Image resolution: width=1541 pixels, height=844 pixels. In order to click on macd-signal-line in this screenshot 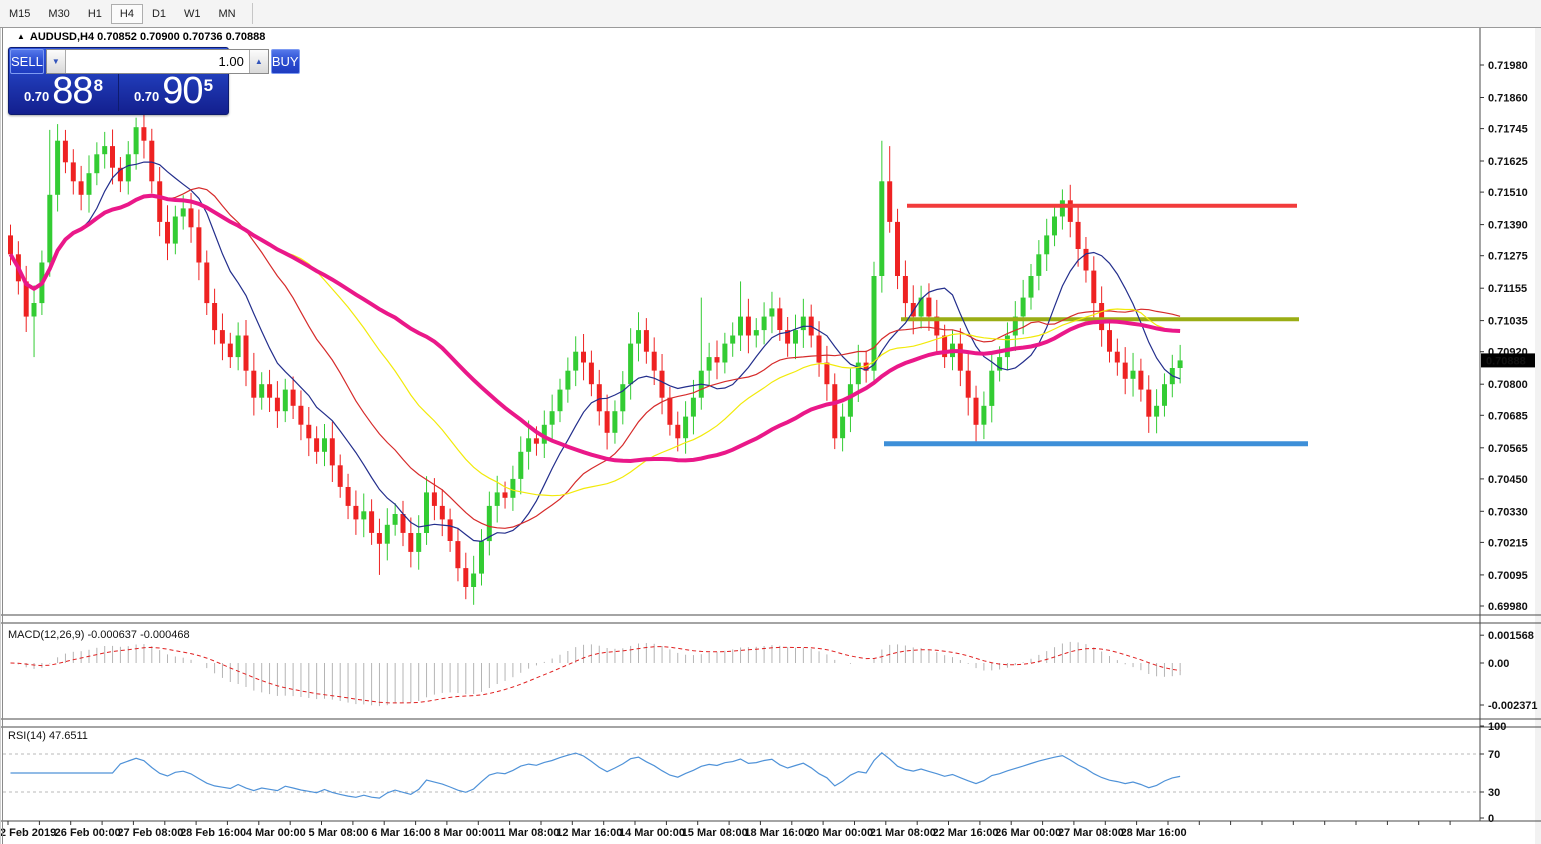, I will do `click(595, 675)`.